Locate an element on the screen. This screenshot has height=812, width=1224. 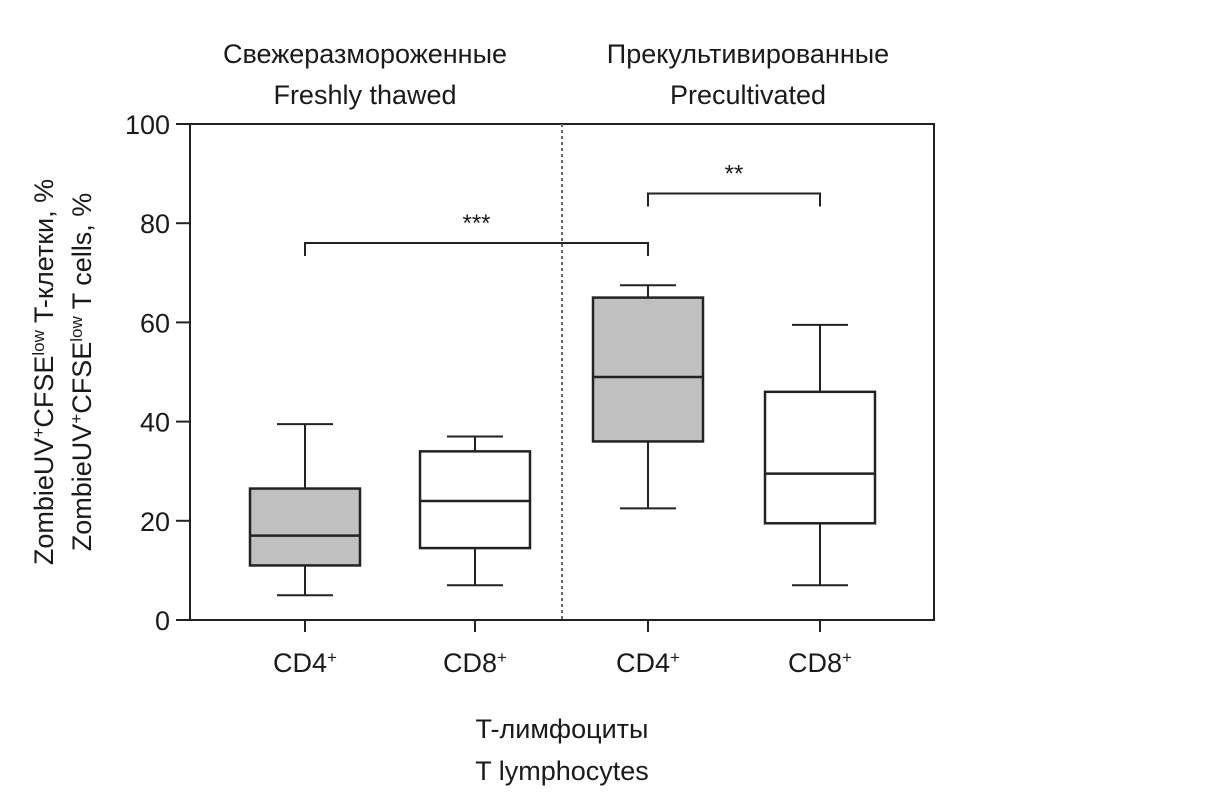
group-title-freshly-ru: Свежеразмороженные is located at coordinates (365, 54).